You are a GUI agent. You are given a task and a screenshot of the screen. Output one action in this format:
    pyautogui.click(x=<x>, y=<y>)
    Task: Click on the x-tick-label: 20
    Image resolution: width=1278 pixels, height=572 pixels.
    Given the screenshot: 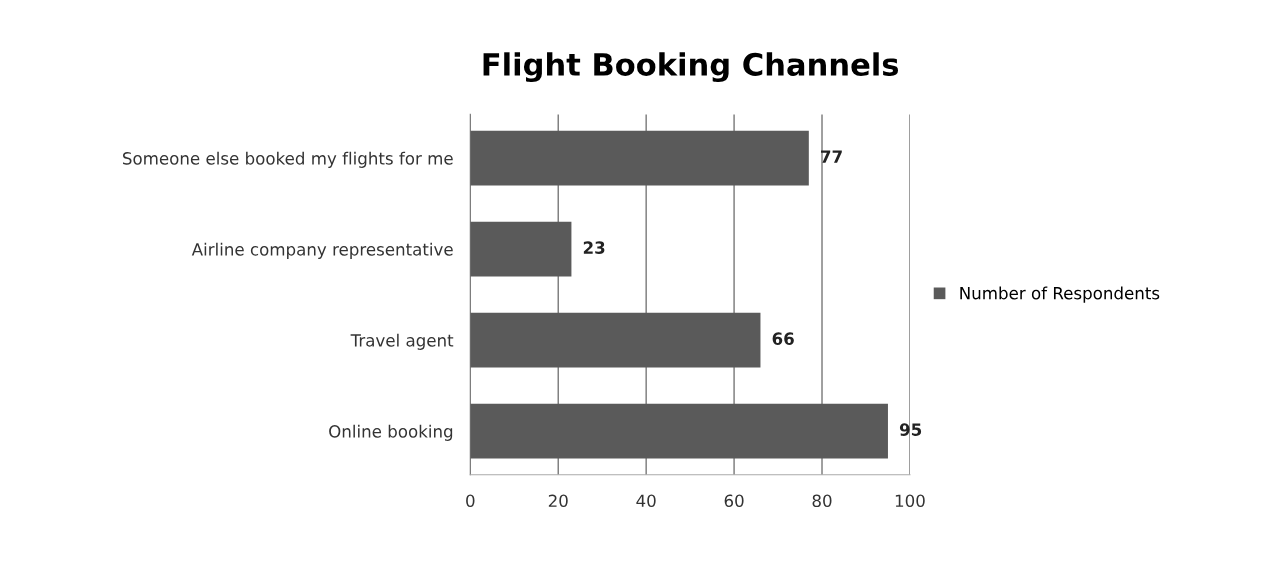 What is the action you would take?
    pyautogui.click(x=558, y=501)
    